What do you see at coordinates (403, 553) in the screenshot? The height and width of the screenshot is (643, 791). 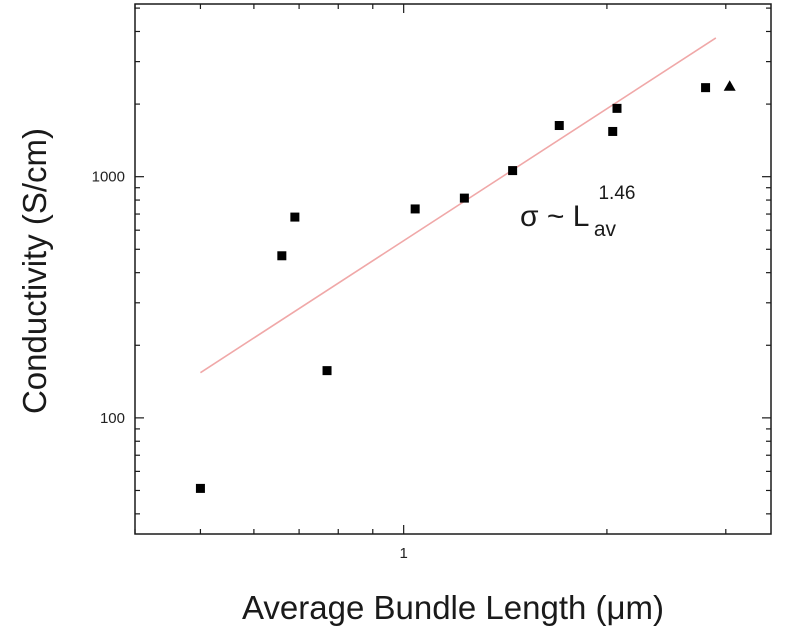 I see `x-tick-label: 1` at bounding box center [403, 553].